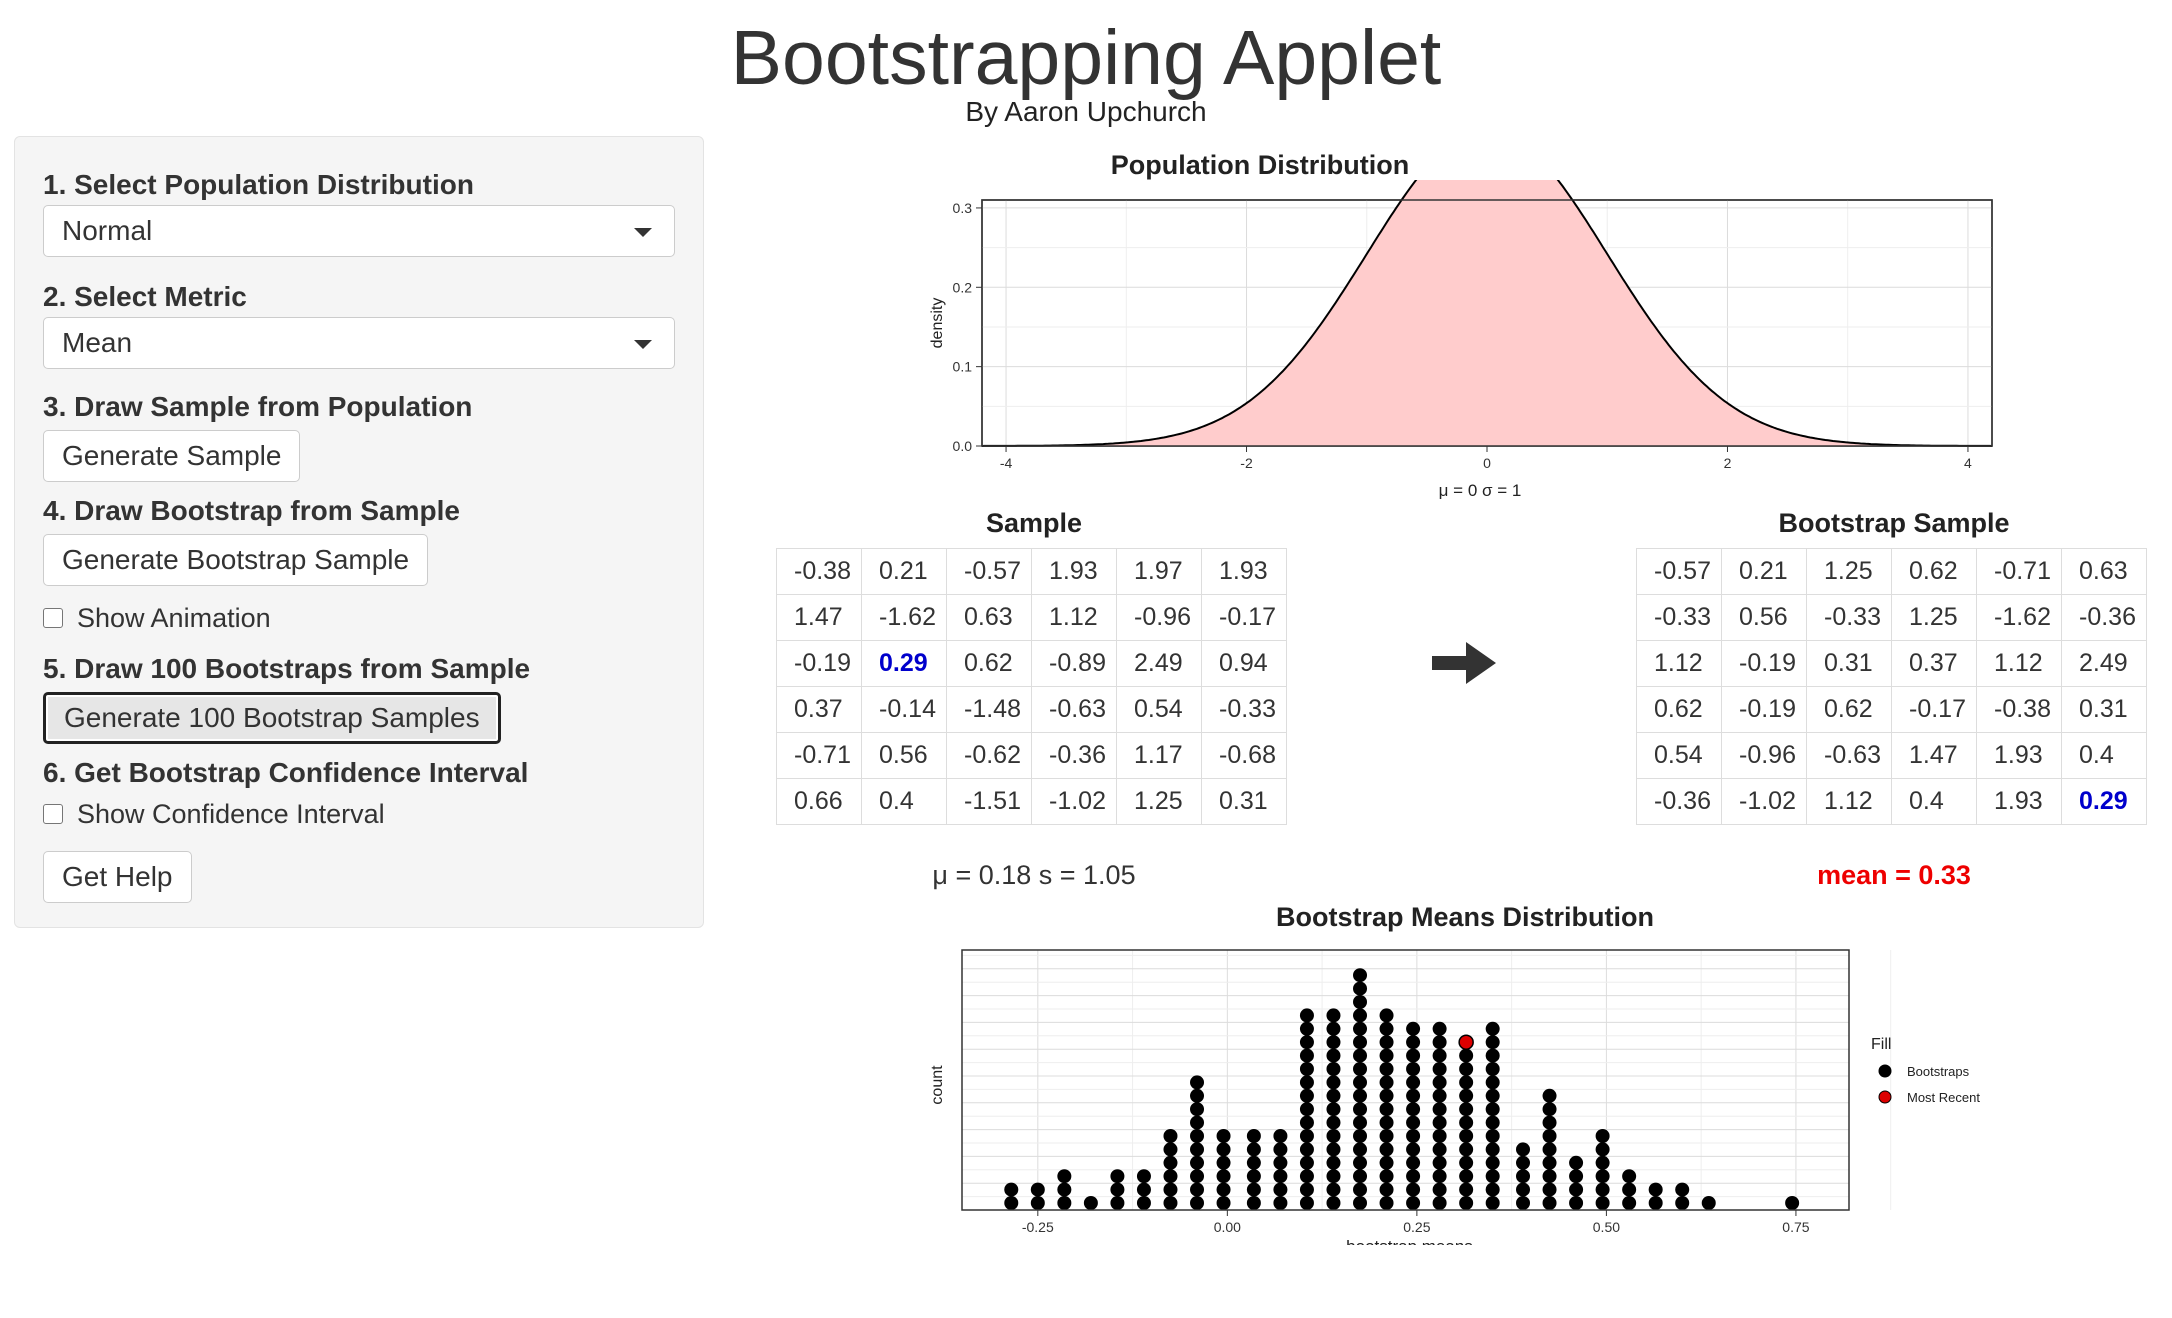 This screenshot has width=2172, height=1318. I want to click on bootstrap-cell: -0.71, so click(2019, 571).